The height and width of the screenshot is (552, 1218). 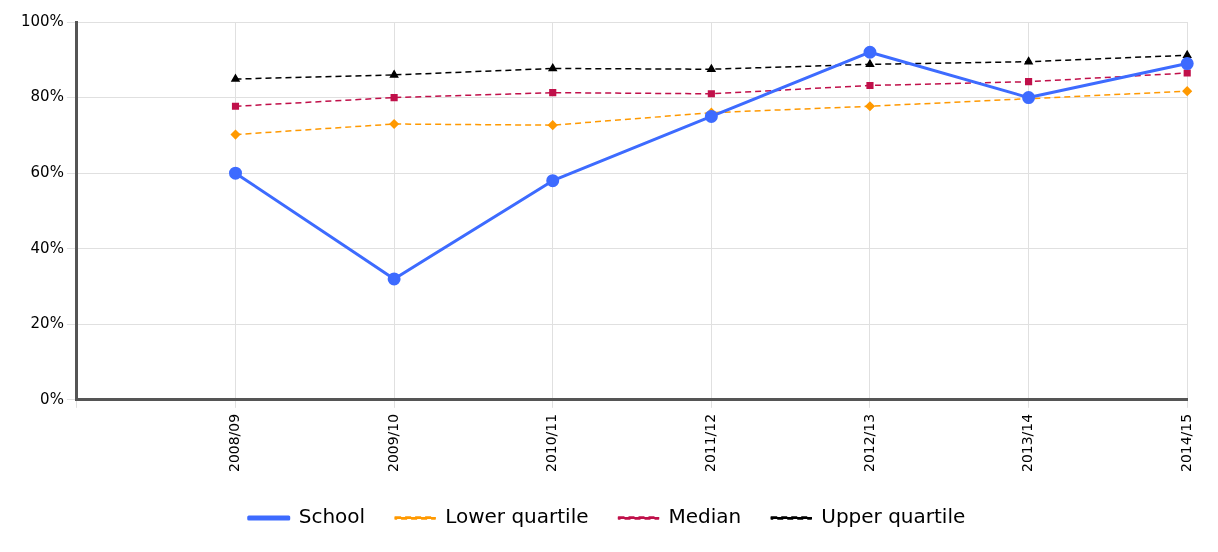 What do you see at coordinates (868, 443) in the screenshot?
I see `x-tick-label: 2012/13` at bounding box center [868, 443].